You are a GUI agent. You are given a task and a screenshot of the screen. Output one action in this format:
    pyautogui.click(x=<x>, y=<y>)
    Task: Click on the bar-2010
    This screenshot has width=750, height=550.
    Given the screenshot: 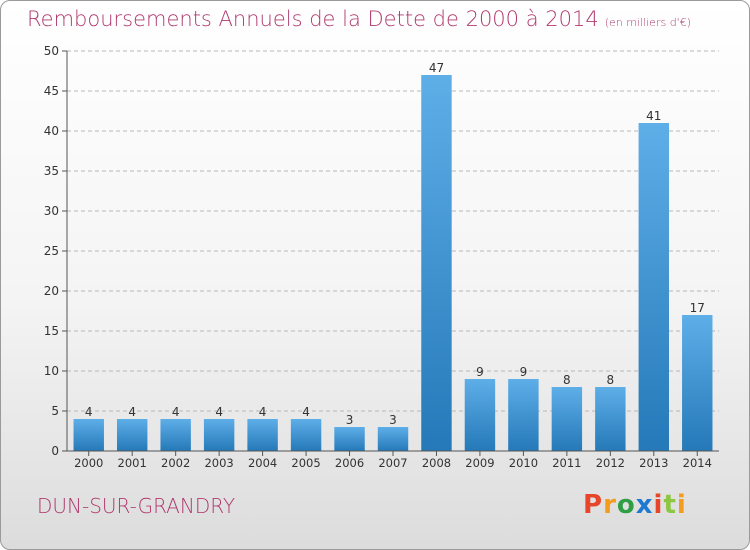 What is the action you would take?
    pyautogui.click(x=523, y=415)
    